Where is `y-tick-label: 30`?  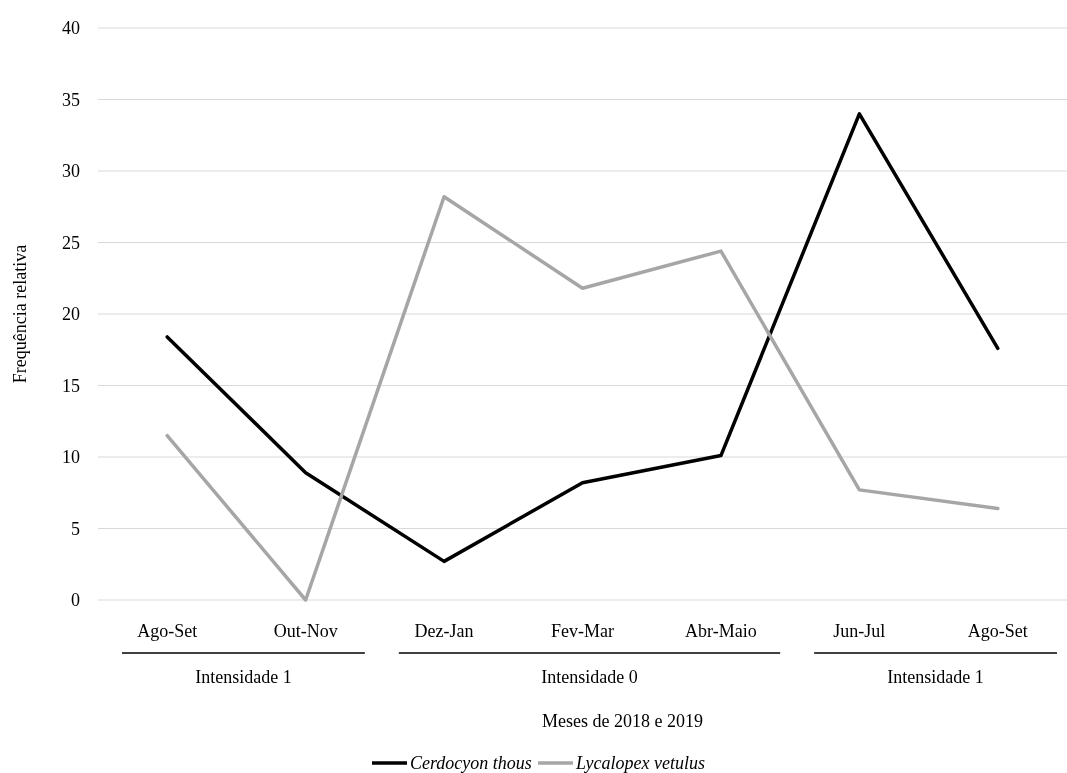 y-tick-label: 30 is located at coordinates (71, 171).